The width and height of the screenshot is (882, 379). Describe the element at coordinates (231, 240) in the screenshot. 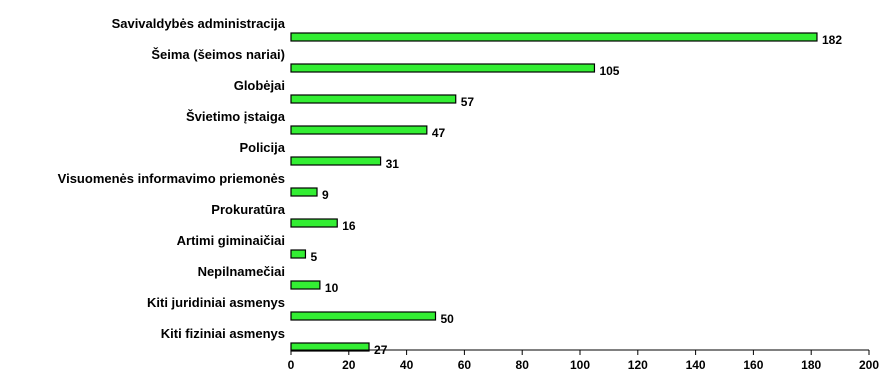

I see `category-label: Artimi giminaičiai` at that location.